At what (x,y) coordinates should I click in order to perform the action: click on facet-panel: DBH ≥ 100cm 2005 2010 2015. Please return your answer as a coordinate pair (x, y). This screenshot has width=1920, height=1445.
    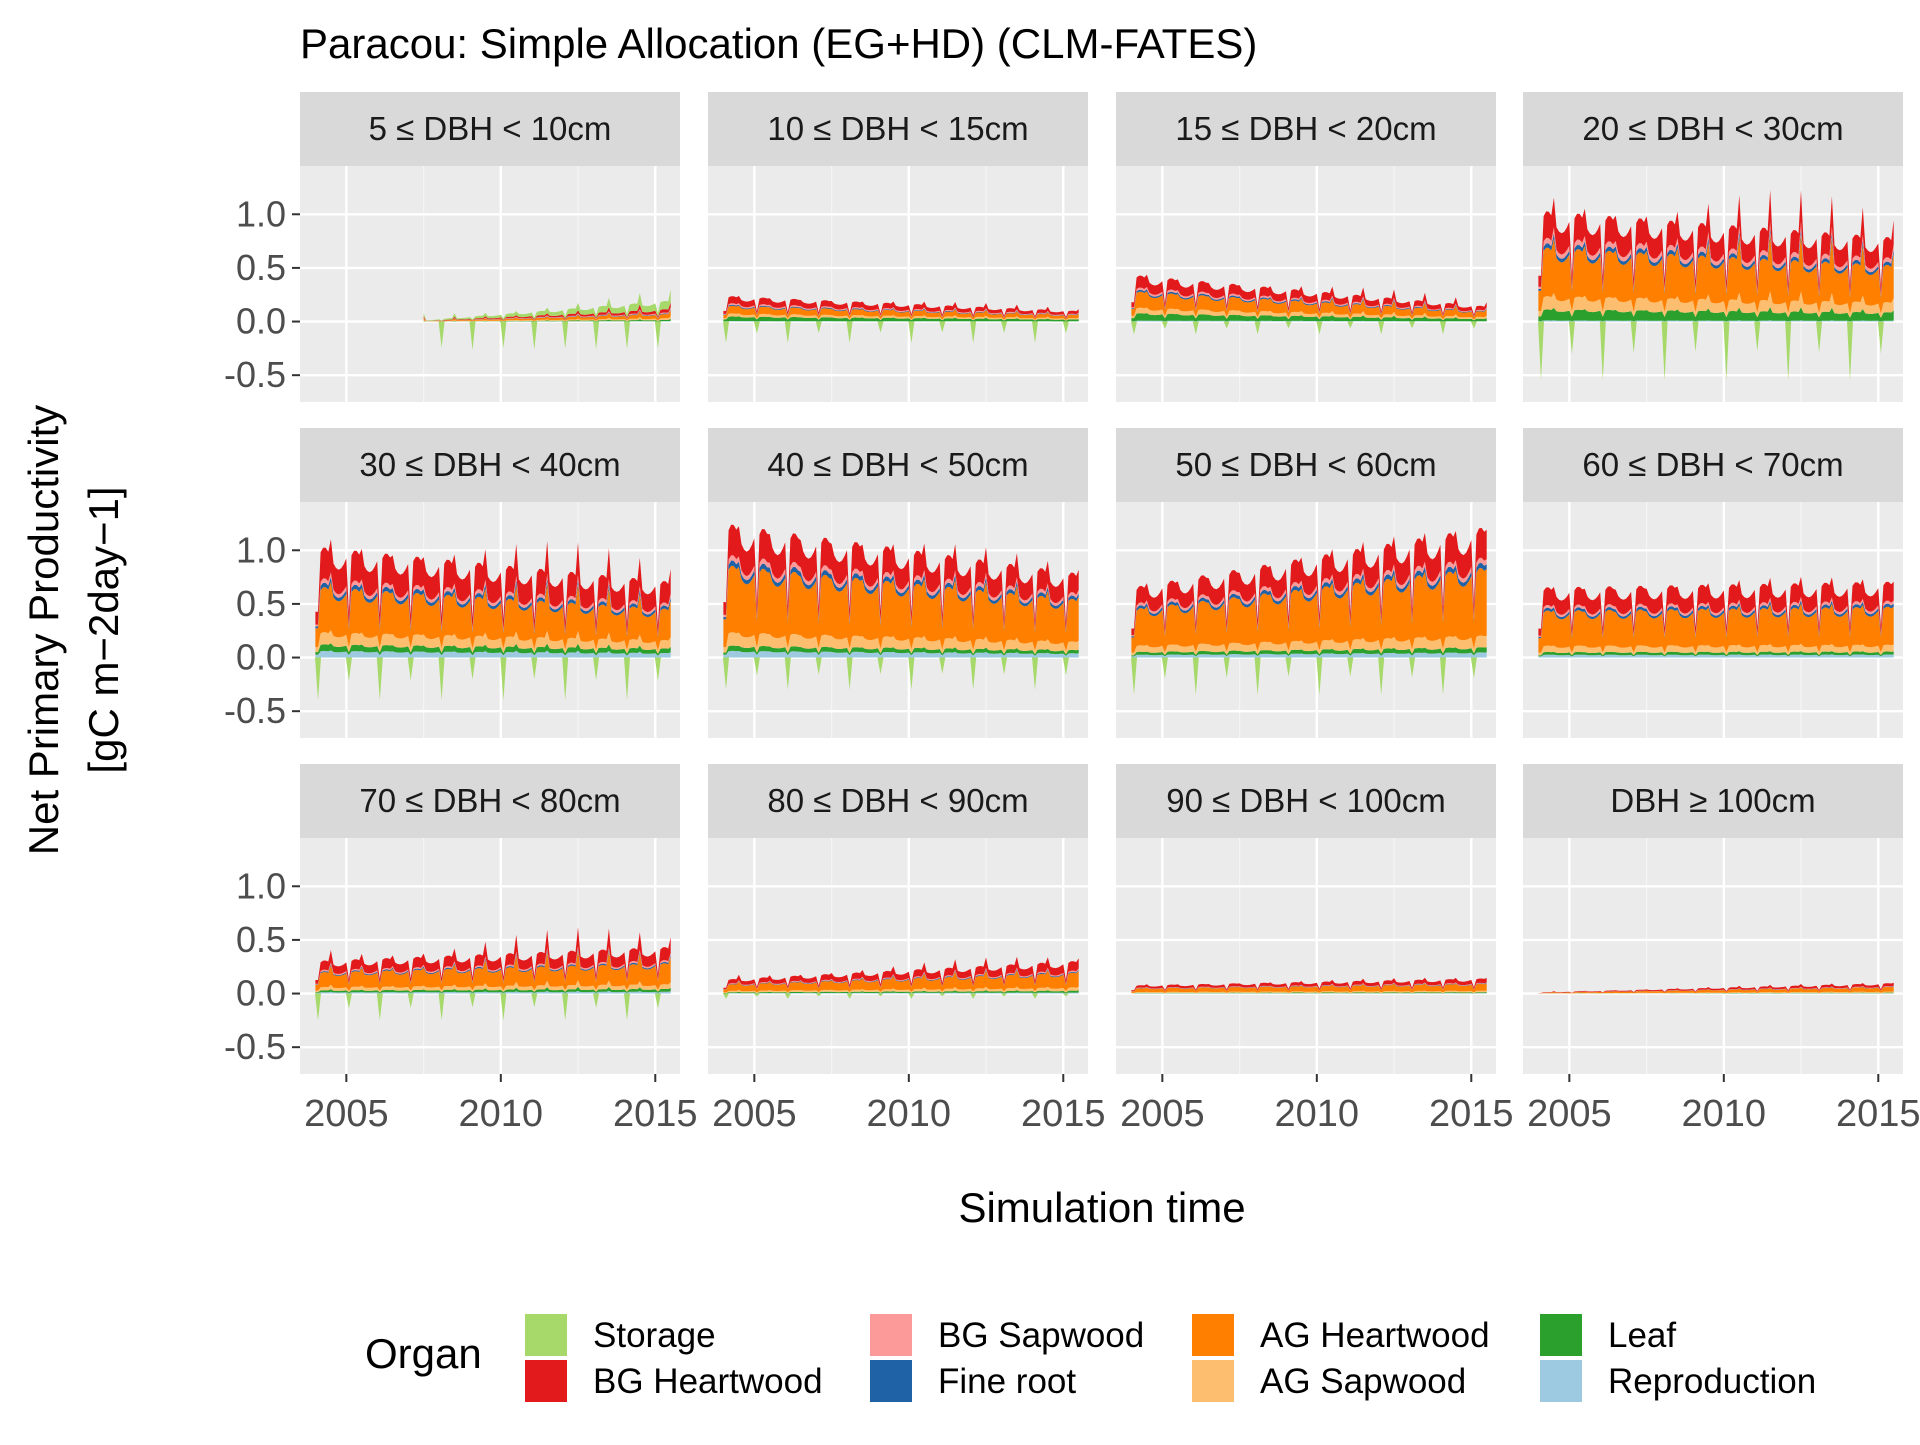
    Looking at the image, I should click on (1721, 949).